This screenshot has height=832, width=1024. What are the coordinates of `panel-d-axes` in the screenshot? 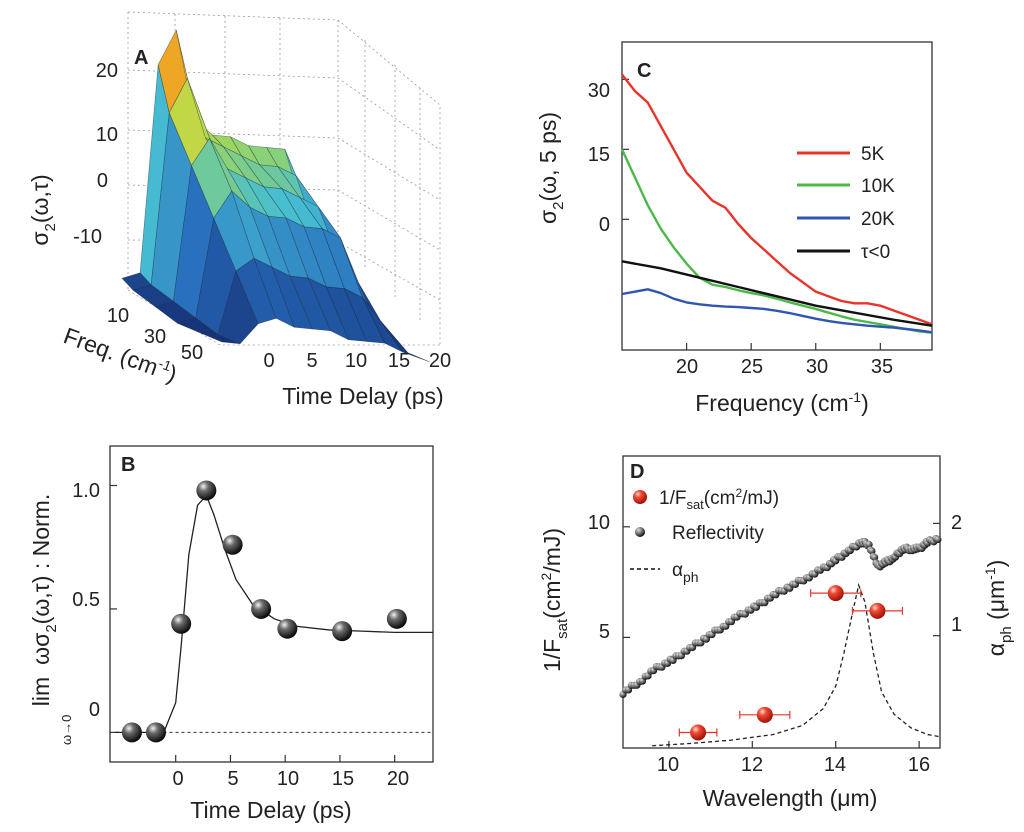 It's located at (781, 635).